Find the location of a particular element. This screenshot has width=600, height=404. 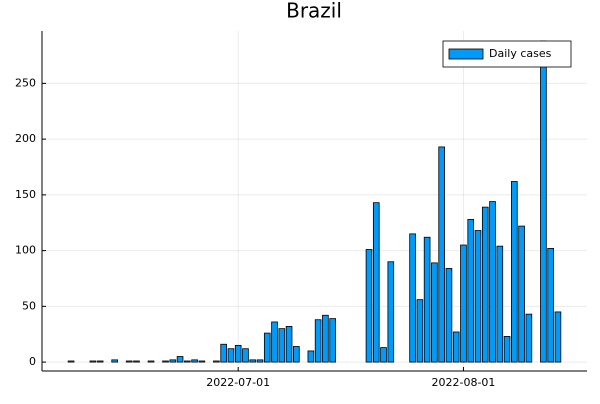

chart-title: Brazil is located at coordinates (314, 11).